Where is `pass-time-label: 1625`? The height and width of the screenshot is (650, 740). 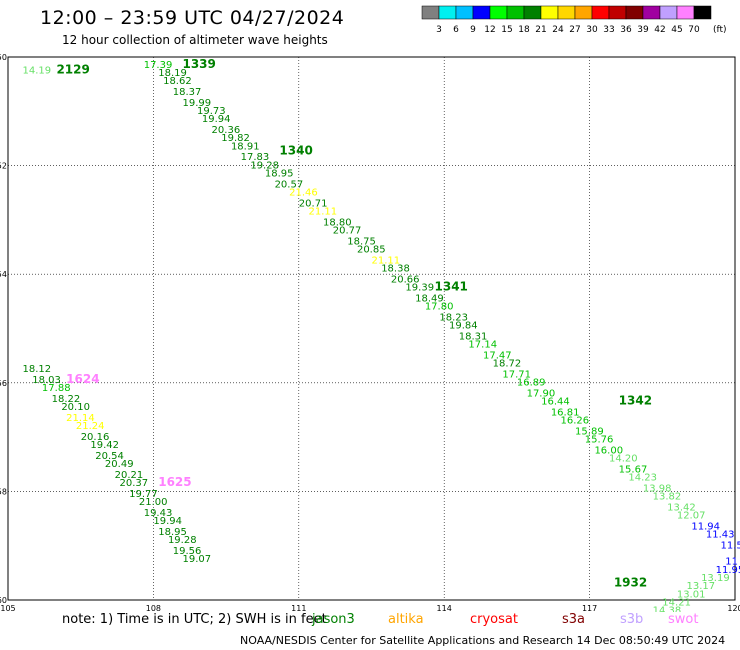
pass-time-label: 1625 is located at coordinates (174, 482).